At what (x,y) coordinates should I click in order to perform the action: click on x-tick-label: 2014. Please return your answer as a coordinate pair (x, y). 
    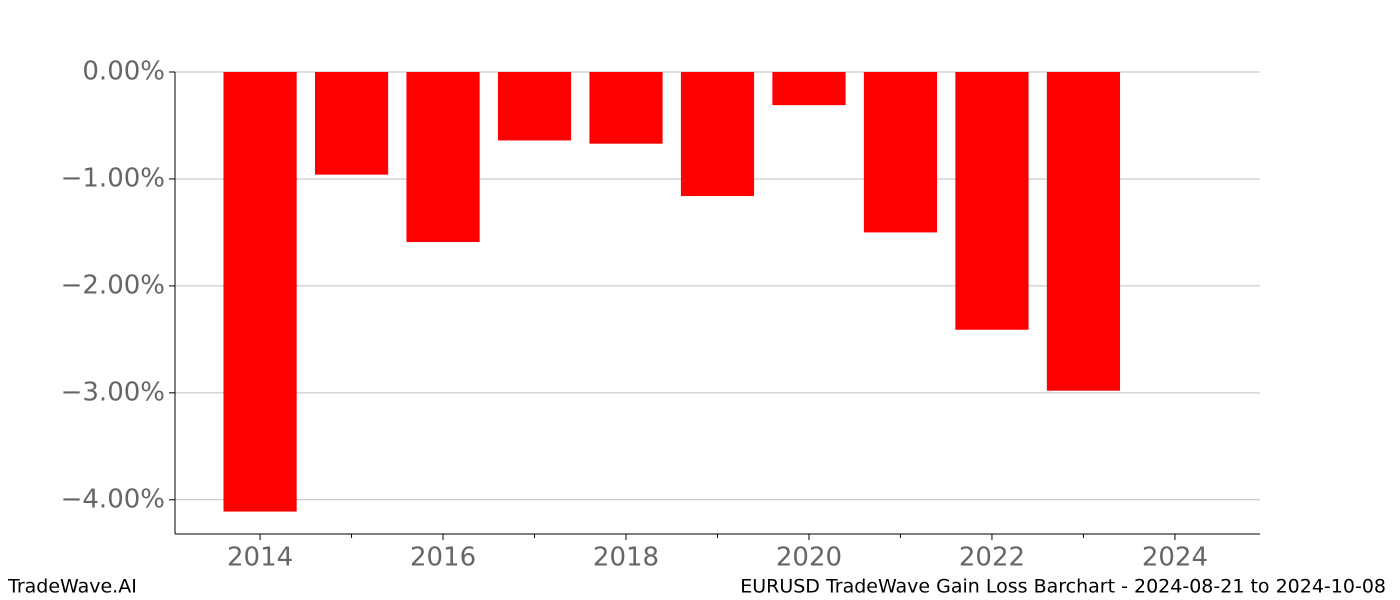
    Looking at the image, I should click on (260, 558).